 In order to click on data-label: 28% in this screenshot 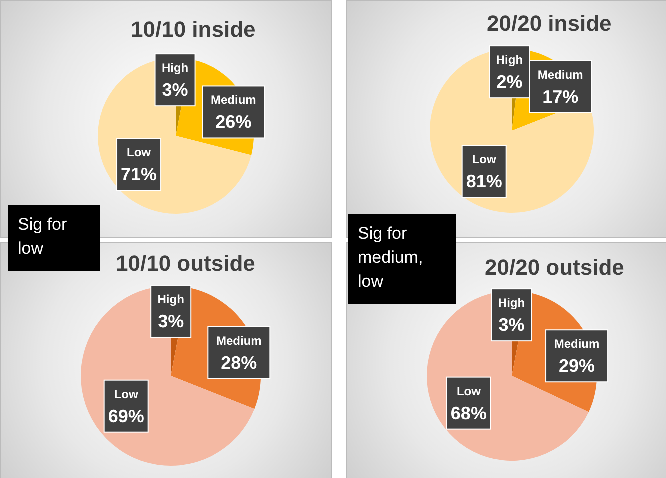, I will do `click(239, 362)`.